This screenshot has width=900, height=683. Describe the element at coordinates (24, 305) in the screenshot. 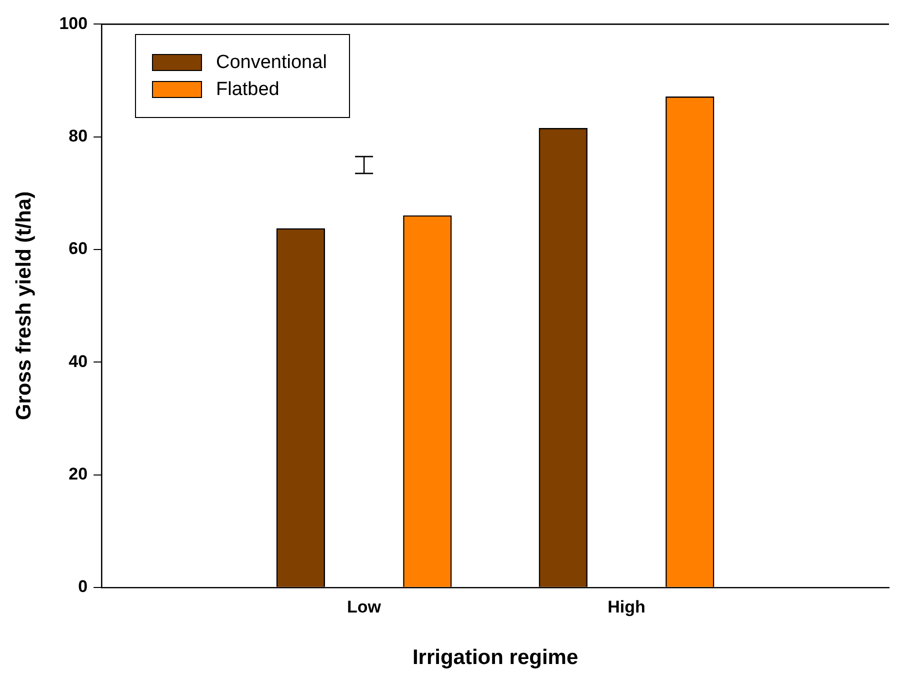

I see `y-axis-title: Gross fresh yield (t/ha)` at that location.